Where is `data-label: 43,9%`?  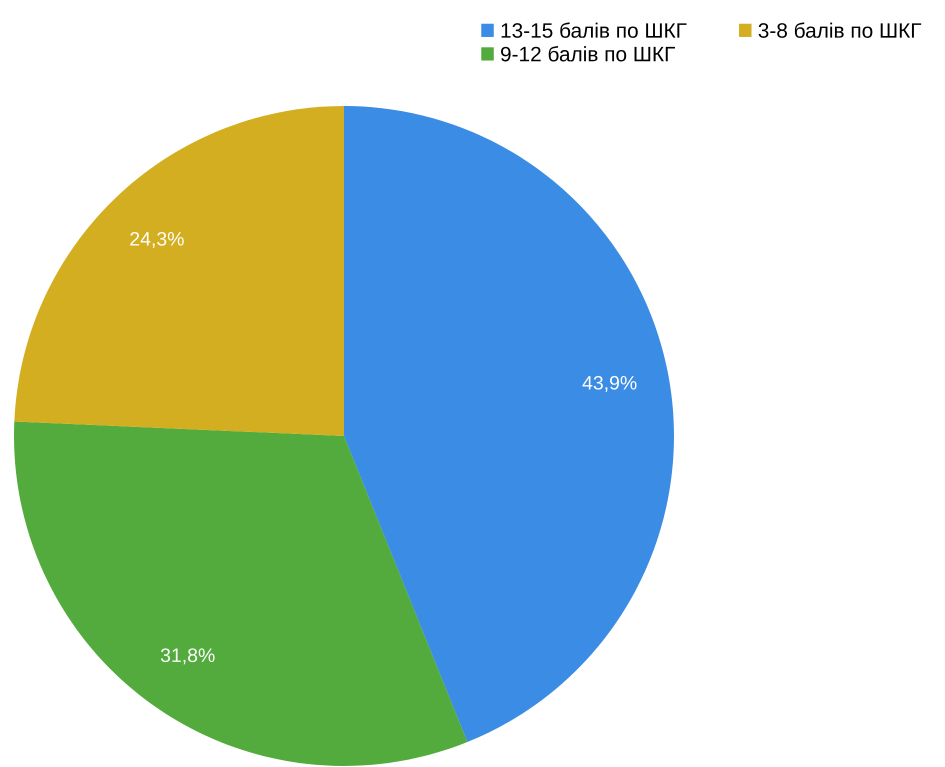 data-label: 43,9% is located at coordinates (609, 384).